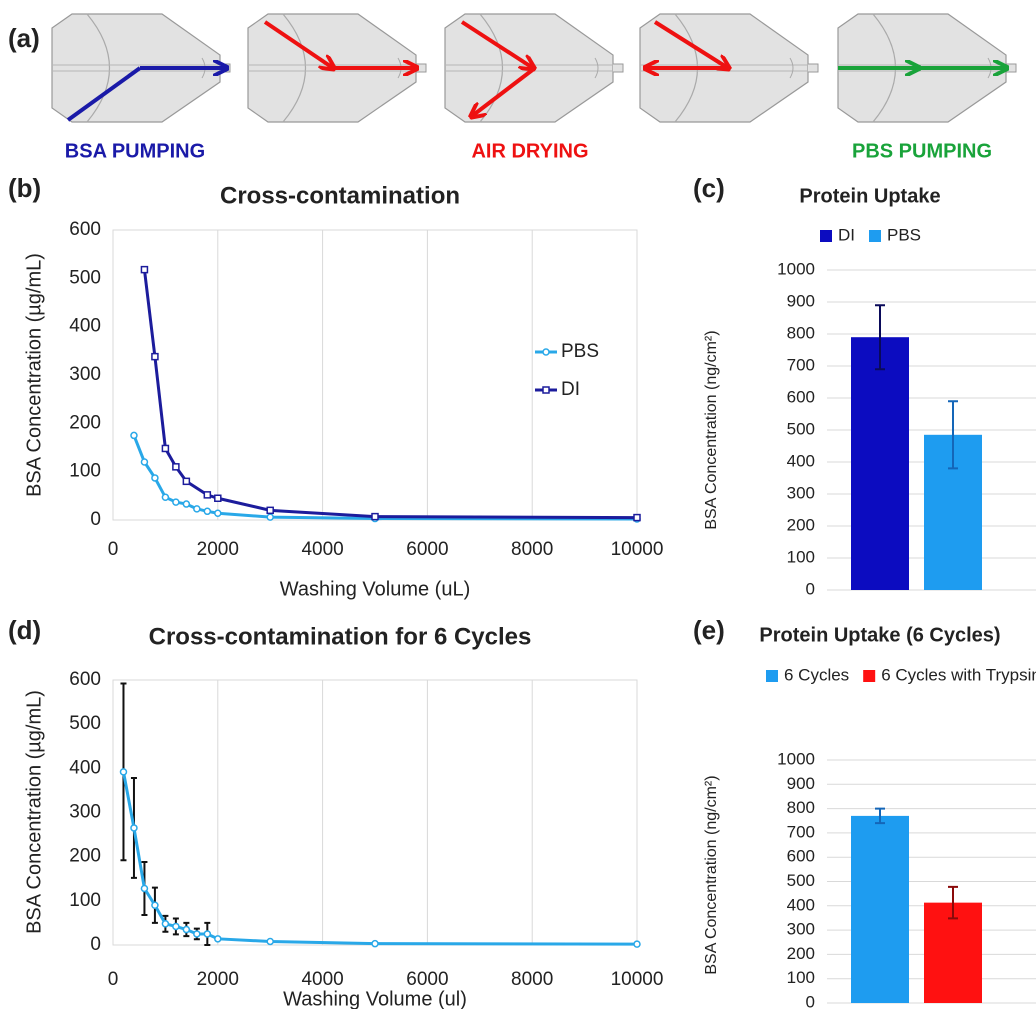  I want to click on caption: AIR DRYING, so click(529, 151).